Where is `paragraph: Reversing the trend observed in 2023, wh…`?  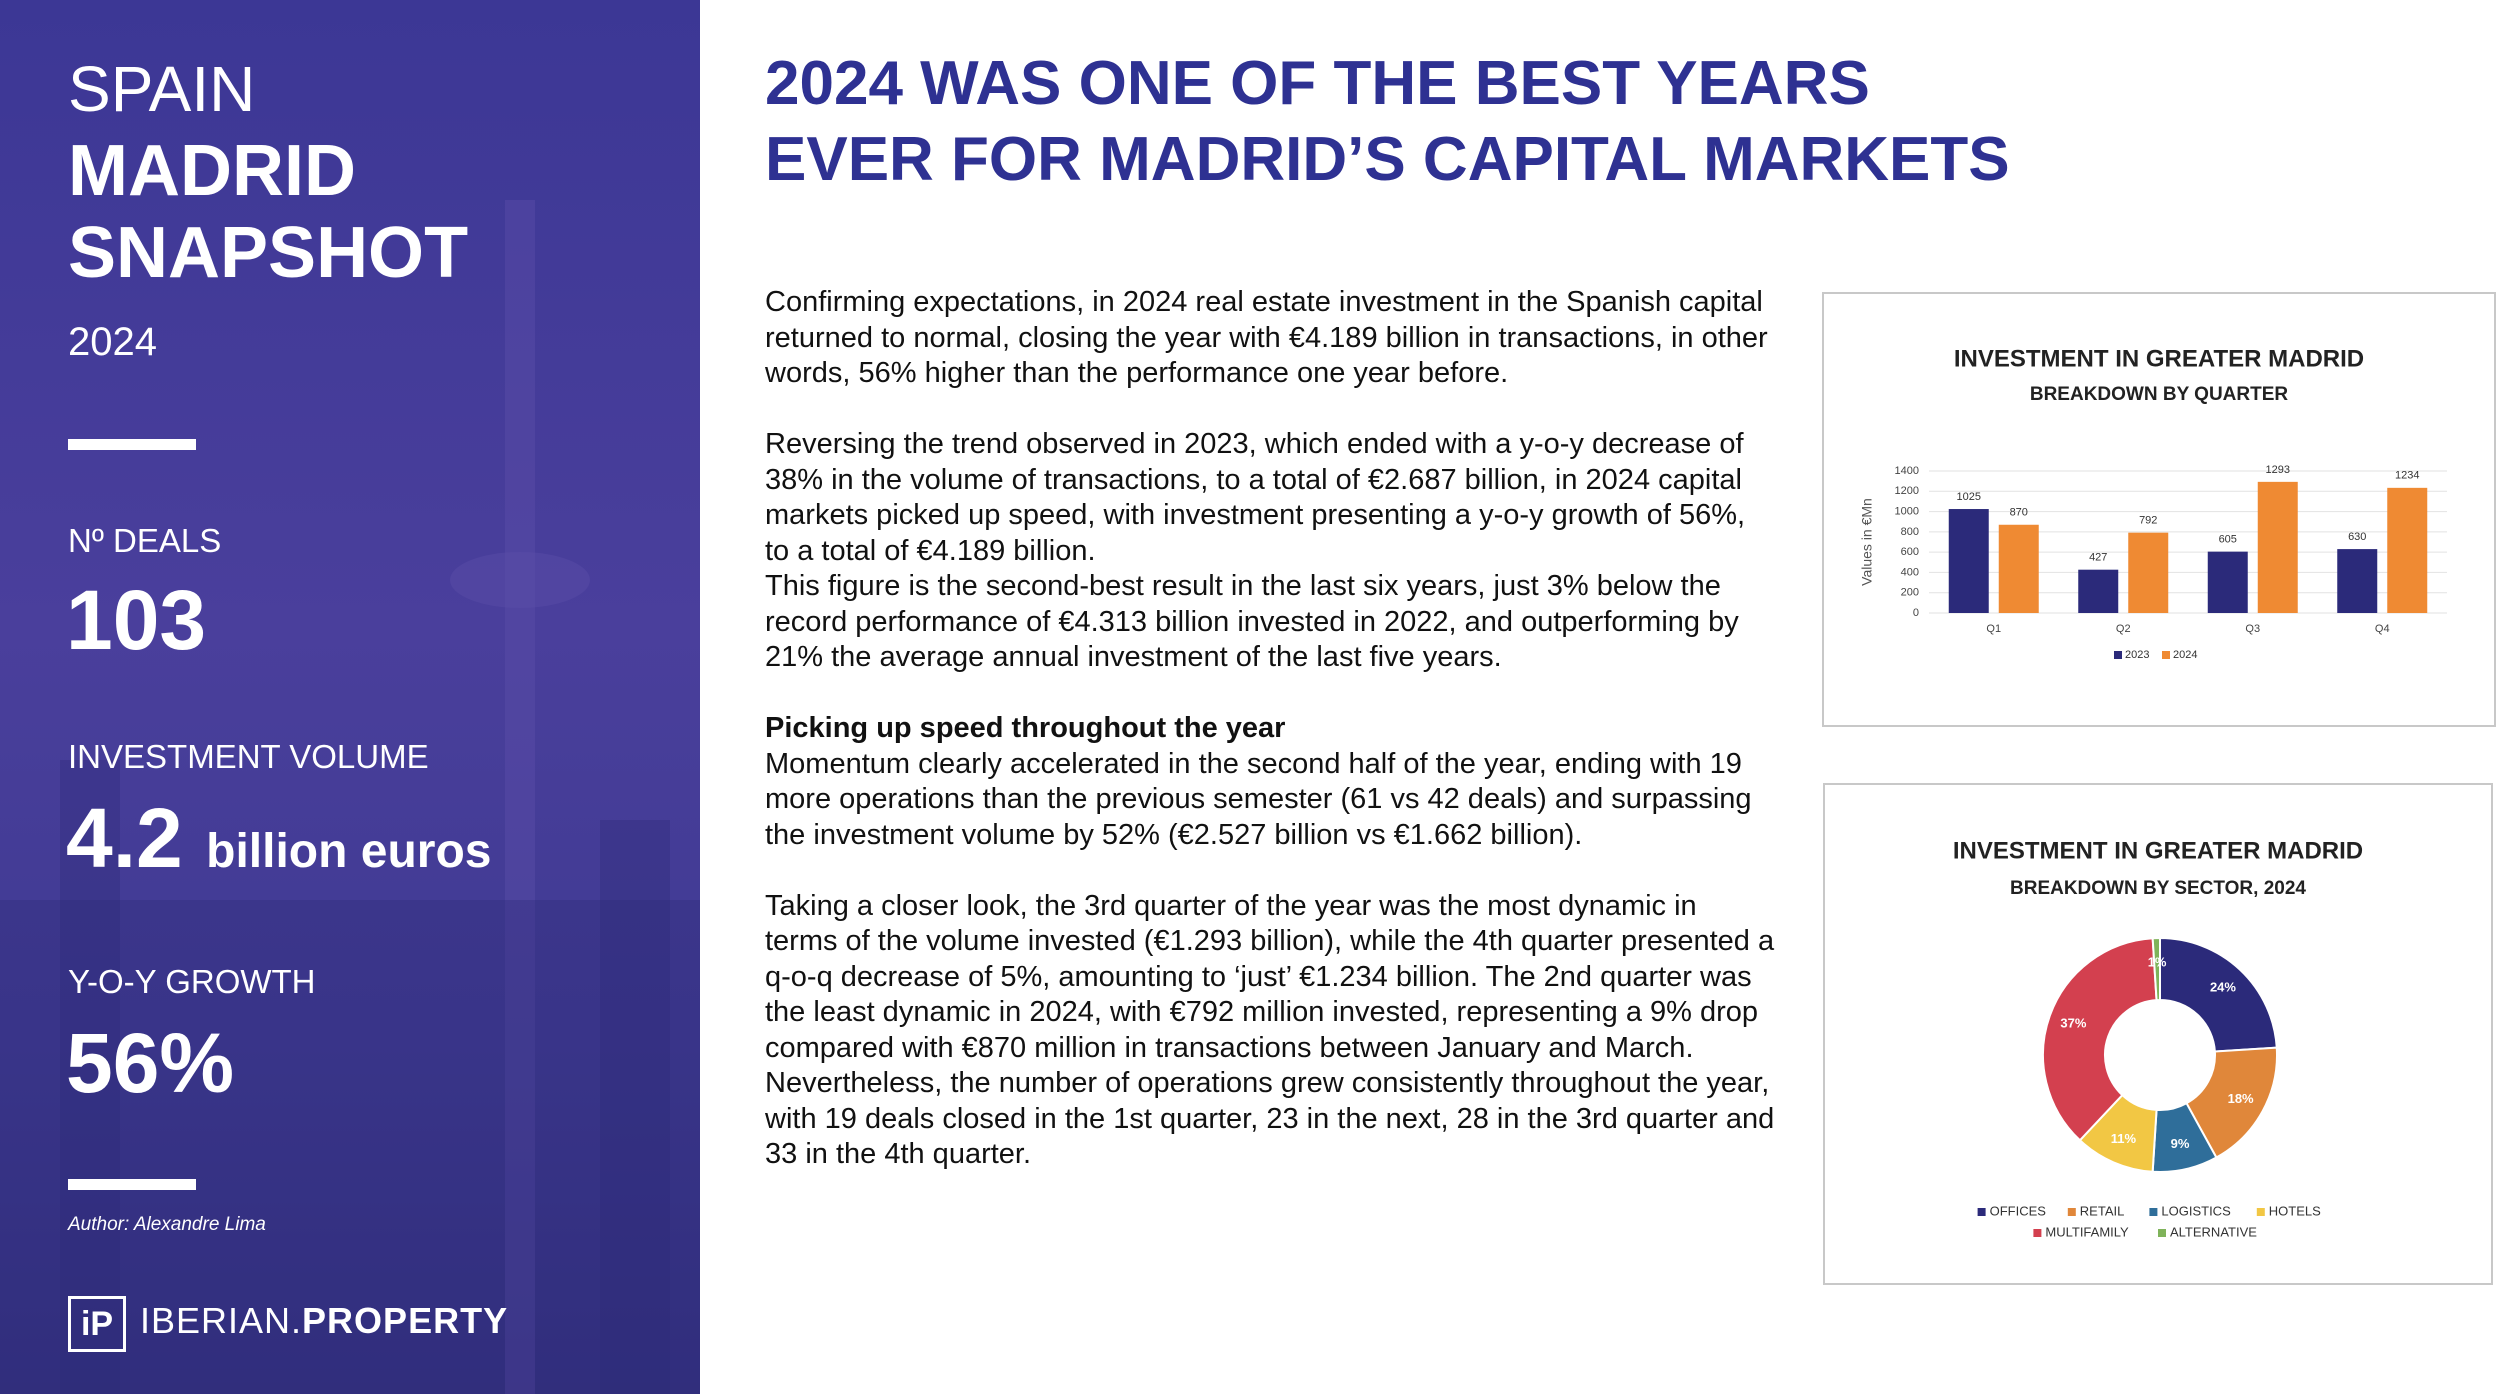 paragraph: Reversing the trend observed in 2023, wh… is located at coordinates (1255, 497).